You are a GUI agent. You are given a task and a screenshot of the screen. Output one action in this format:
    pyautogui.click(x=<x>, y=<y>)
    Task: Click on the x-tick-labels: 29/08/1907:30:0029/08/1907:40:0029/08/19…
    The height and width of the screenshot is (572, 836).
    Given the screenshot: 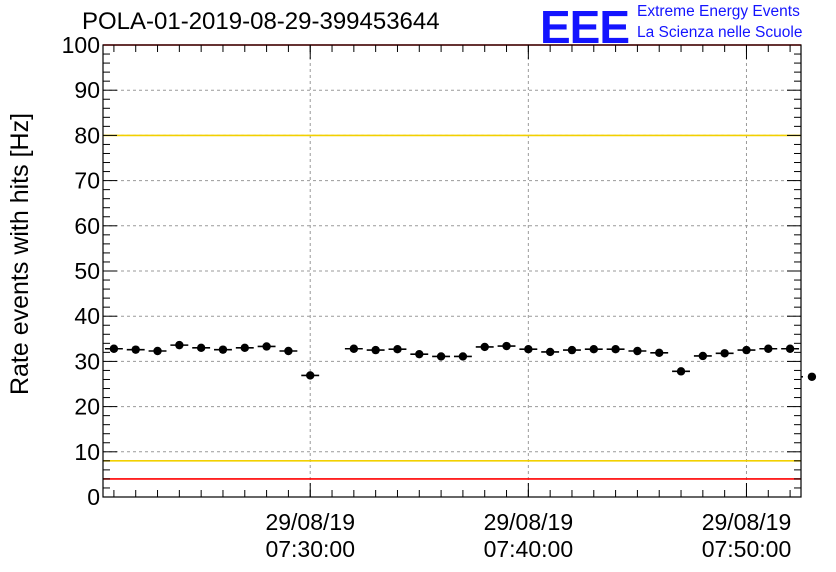 What is the action you would take?
    pyautogui.click(x=528, y=535)
    